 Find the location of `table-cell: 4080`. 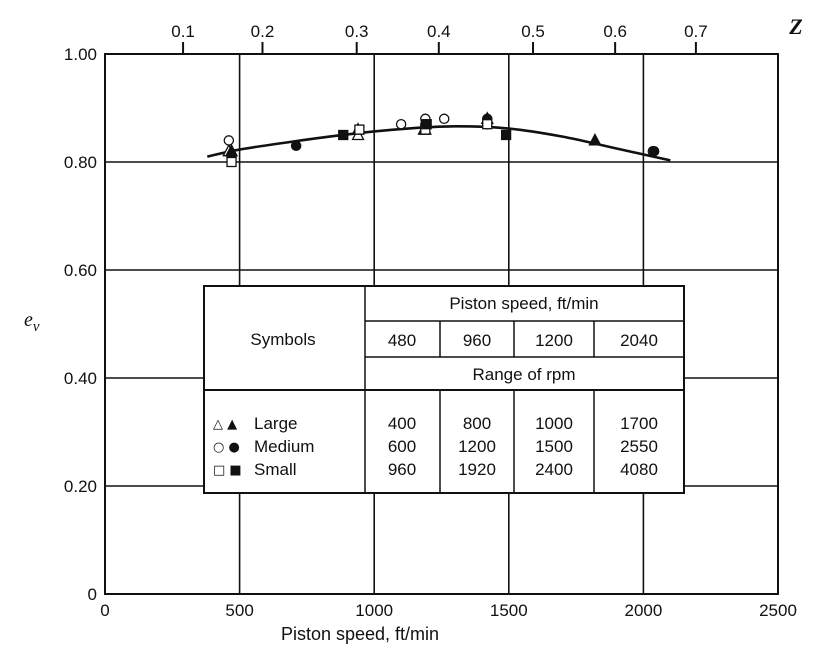

table-cell: 4080 is located at coordinates (639, 469).